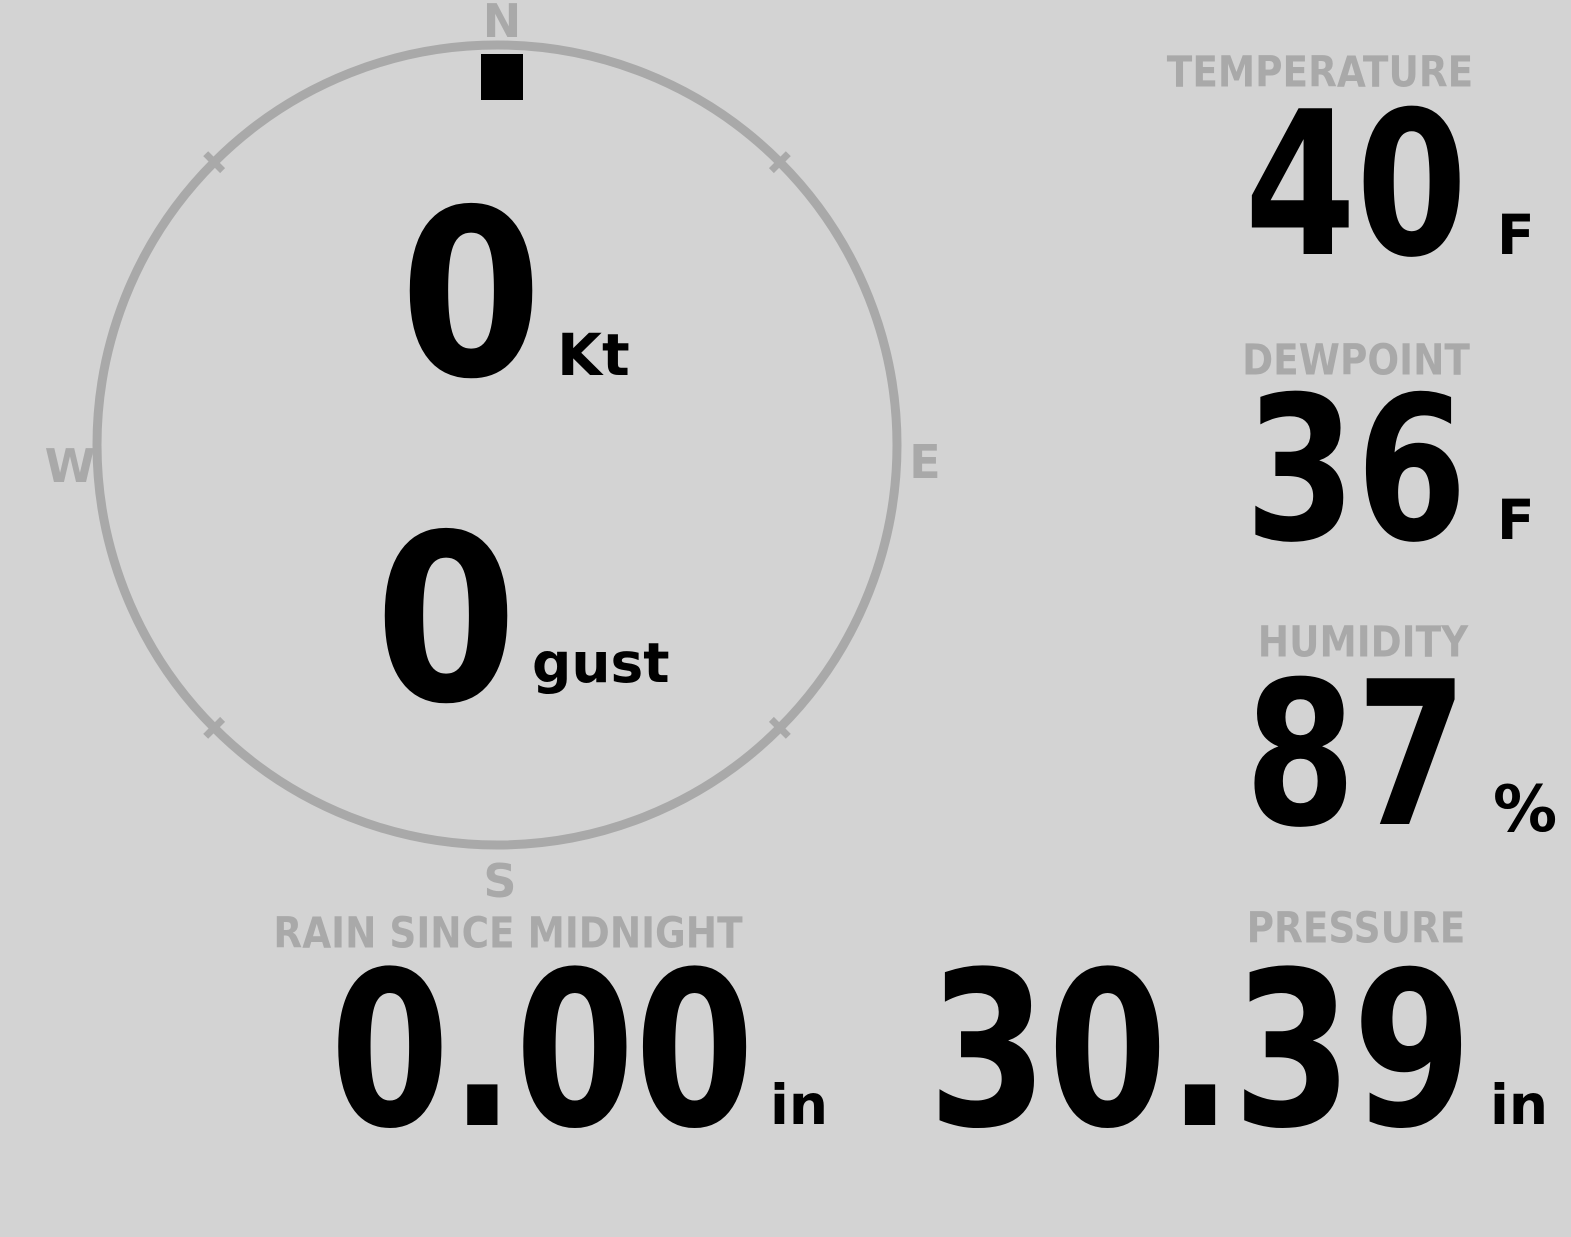  What do you see at coordinates (446, 620) in the screenshot?
I see `wind-gust-value: 0` at bounding box center [446, 620].